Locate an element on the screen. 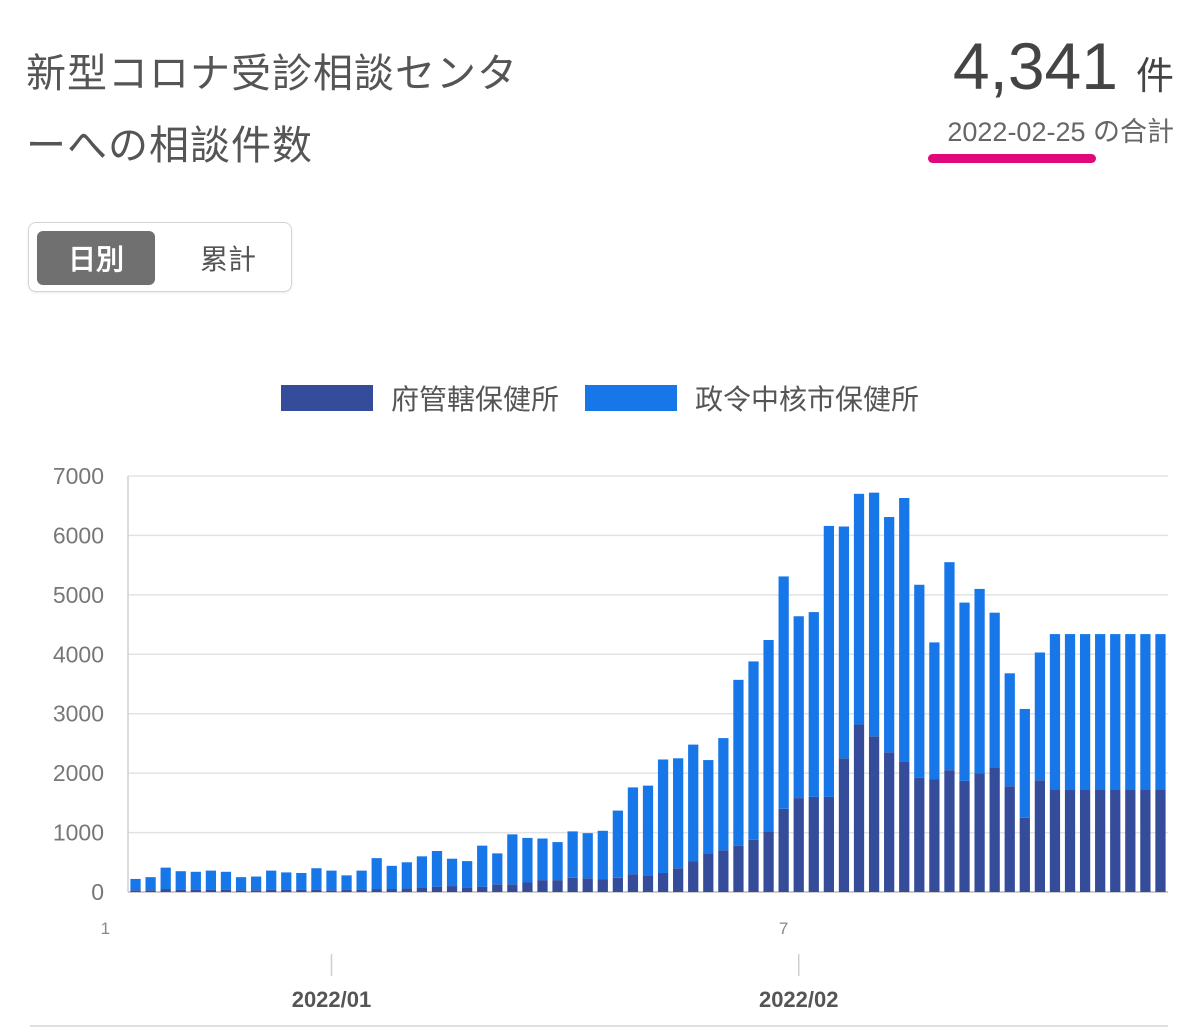  legend-label-series1: 府管轄保健所 is located at coordinates (474, 399).